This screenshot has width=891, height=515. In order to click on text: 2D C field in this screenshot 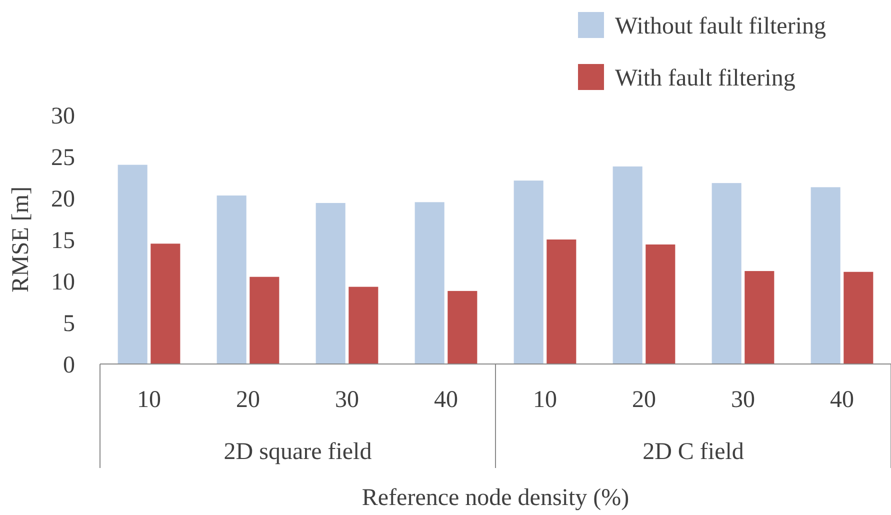, I will do `click(693, 452)`.